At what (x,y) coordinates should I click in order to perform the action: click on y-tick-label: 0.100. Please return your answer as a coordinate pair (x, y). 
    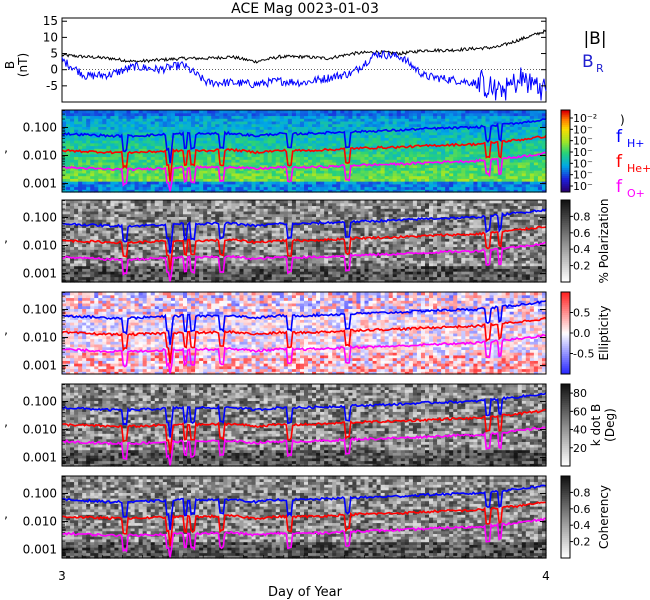
    Looking at the image, I should click on (40, 127).